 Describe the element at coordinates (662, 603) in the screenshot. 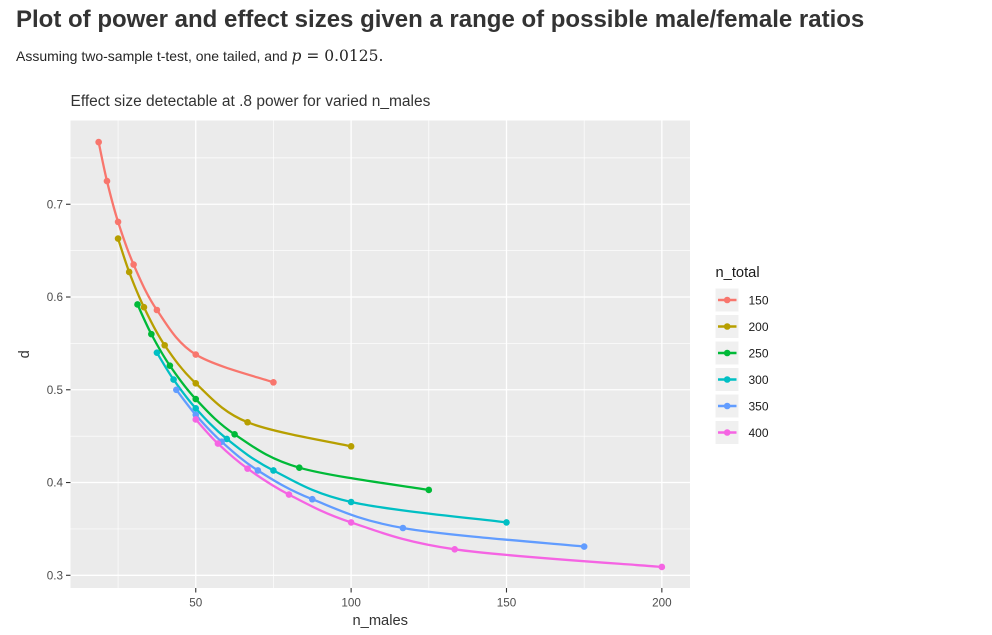

I see `x-tick-label: 200` at that location.